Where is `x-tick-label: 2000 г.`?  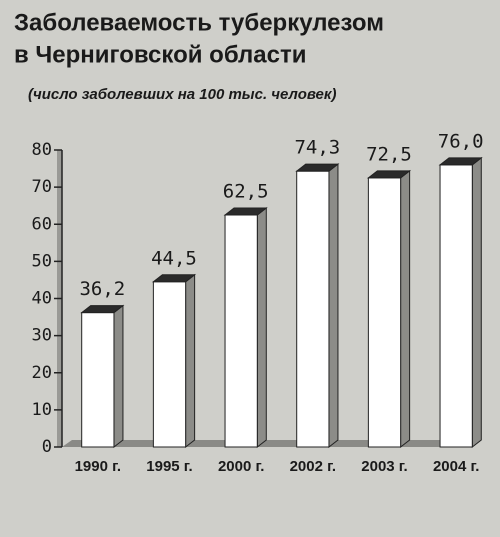 x-tick-label: 2000 г. is located at coordinates (241, 466).